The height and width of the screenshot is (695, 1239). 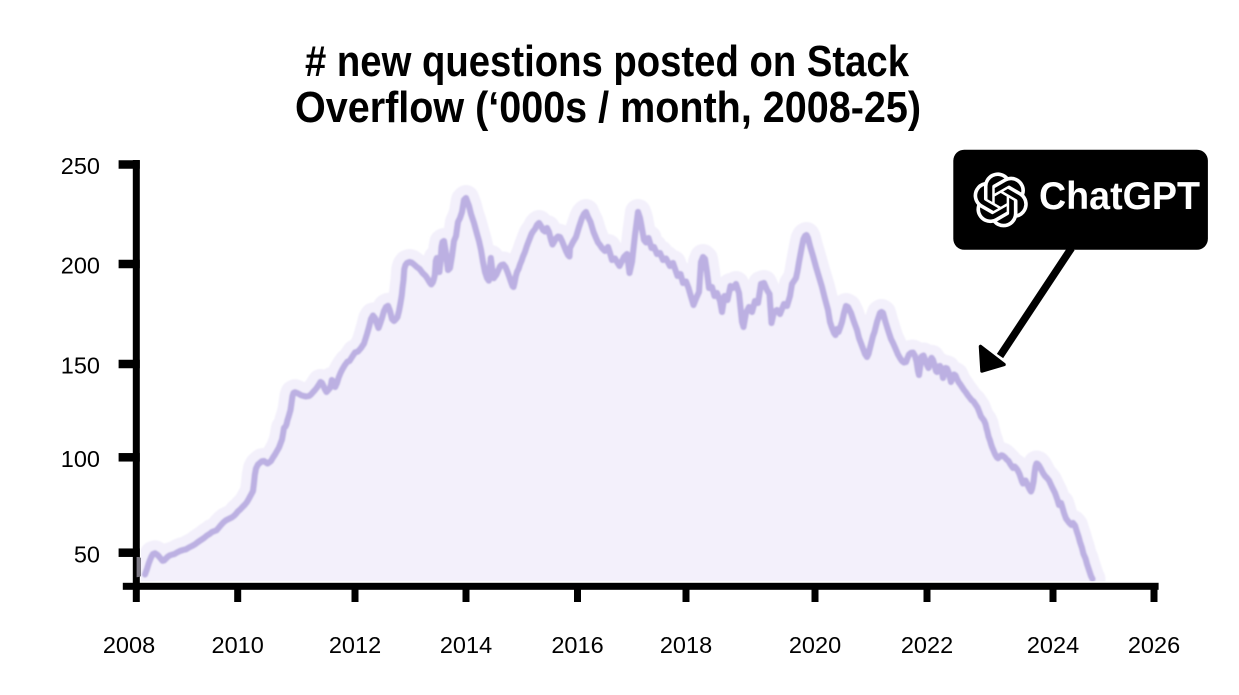 What do you see at coordinates (1053, 645) in the screenshot?
I see `svg-text: 2024` at bounding box center [1053, 645].